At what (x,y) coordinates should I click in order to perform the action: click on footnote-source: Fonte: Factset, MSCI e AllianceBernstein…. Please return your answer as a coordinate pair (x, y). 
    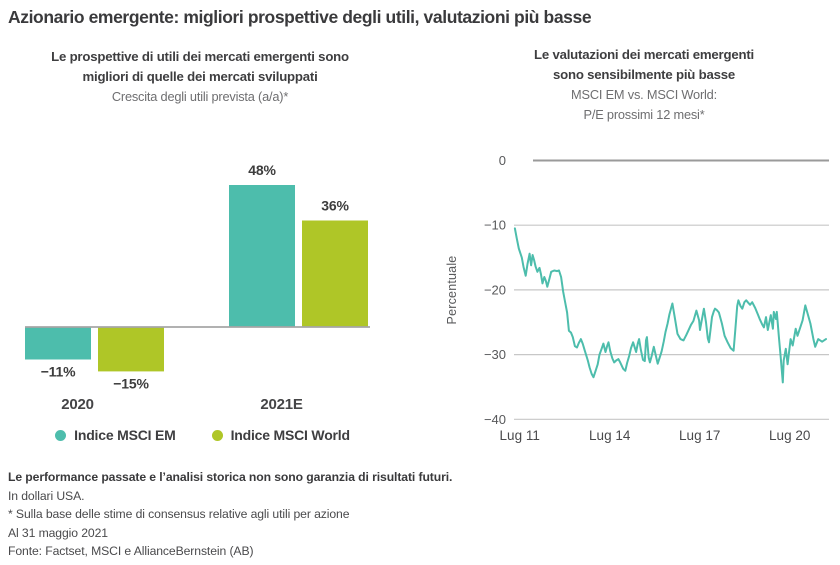
    Looking at the image, I should click on (131, 551).